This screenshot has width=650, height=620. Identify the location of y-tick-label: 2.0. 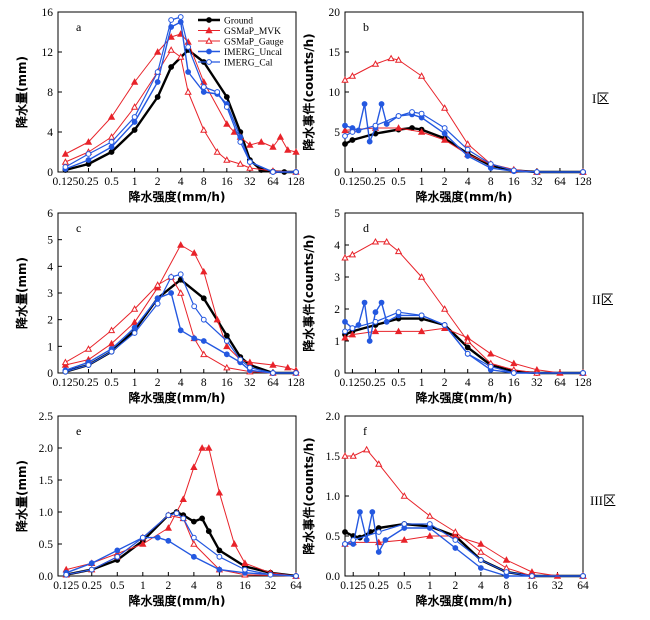
(46, 449).